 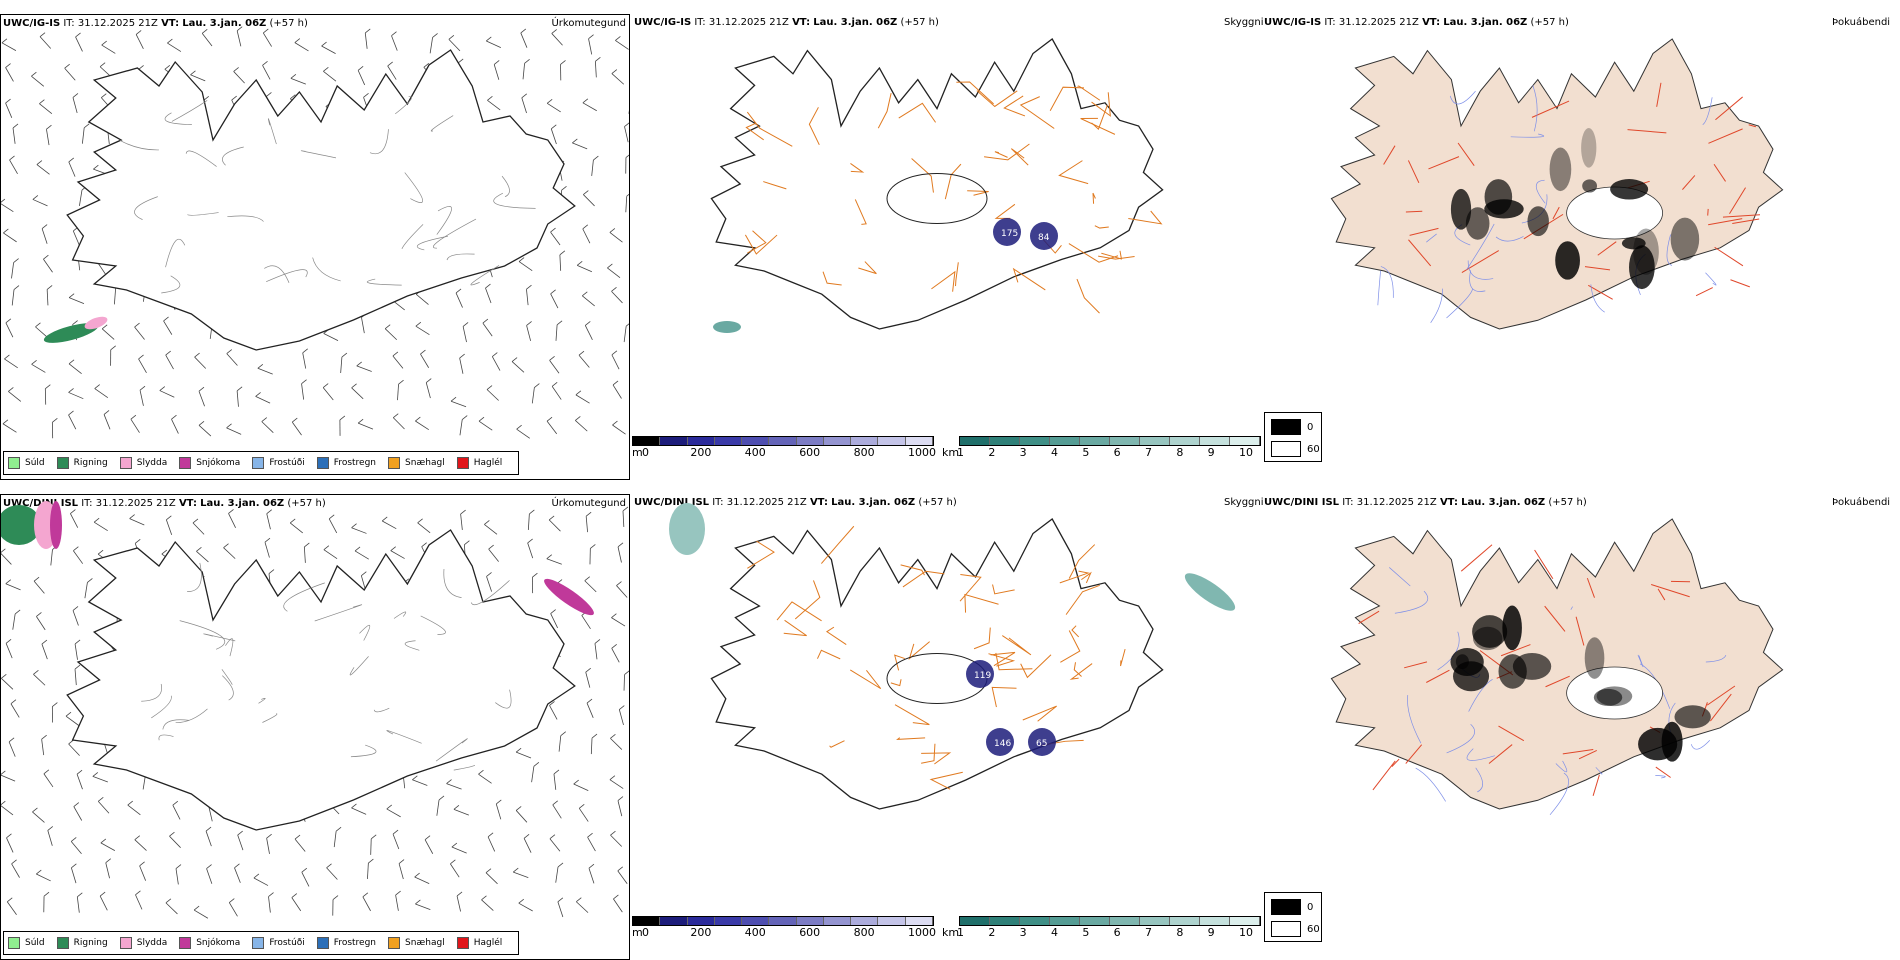 I want to click on legend-label: Rigning, so click(x=91, y=943).